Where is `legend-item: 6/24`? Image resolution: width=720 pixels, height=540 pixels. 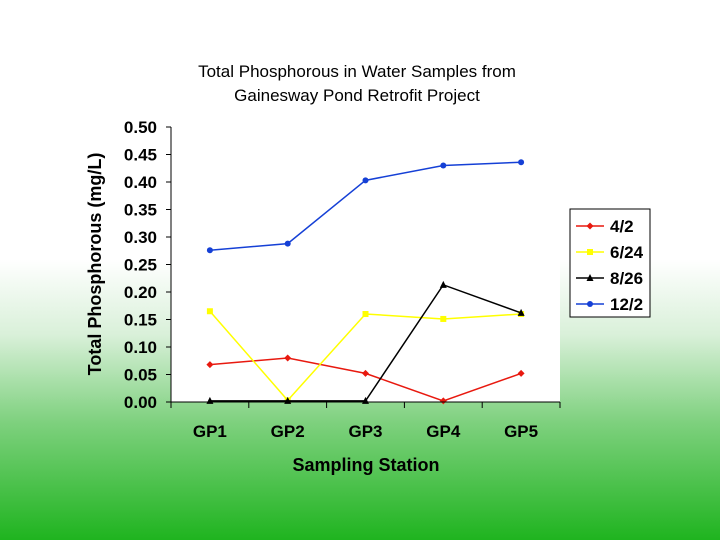
legend-item: 6/24 is located at coordinates (610, 252).